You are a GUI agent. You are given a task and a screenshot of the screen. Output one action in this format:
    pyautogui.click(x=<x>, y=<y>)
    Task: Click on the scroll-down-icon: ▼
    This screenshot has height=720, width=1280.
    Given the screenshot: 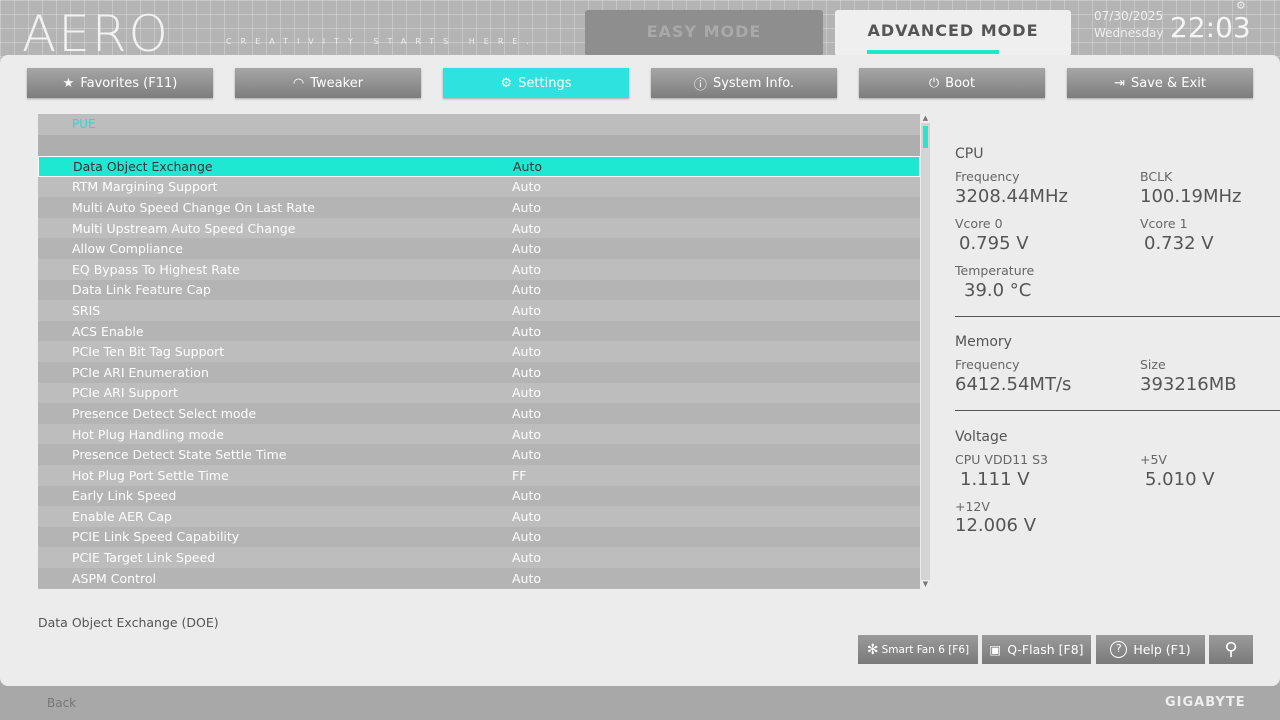 What is the action you would take?
    pyautogui.click(x=925, y=584)
    